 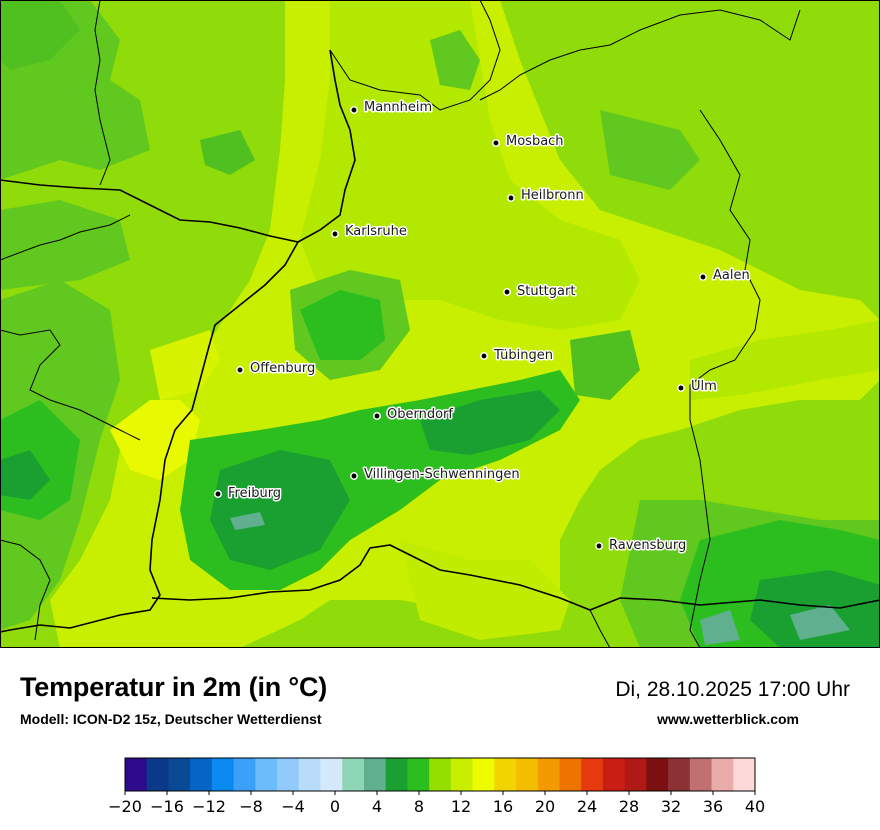 I want to click on legend-tick-label: 4, so click(x=377, y=806).